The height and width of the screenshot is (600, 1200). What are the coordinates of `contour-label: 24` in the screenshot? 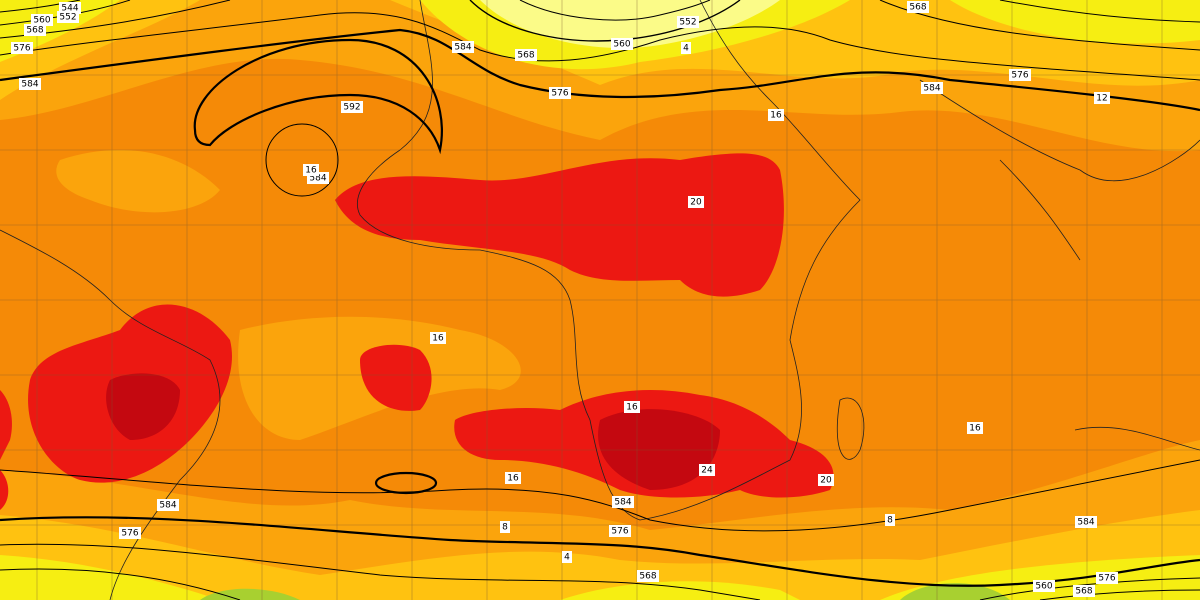 It's located at (707, 470).